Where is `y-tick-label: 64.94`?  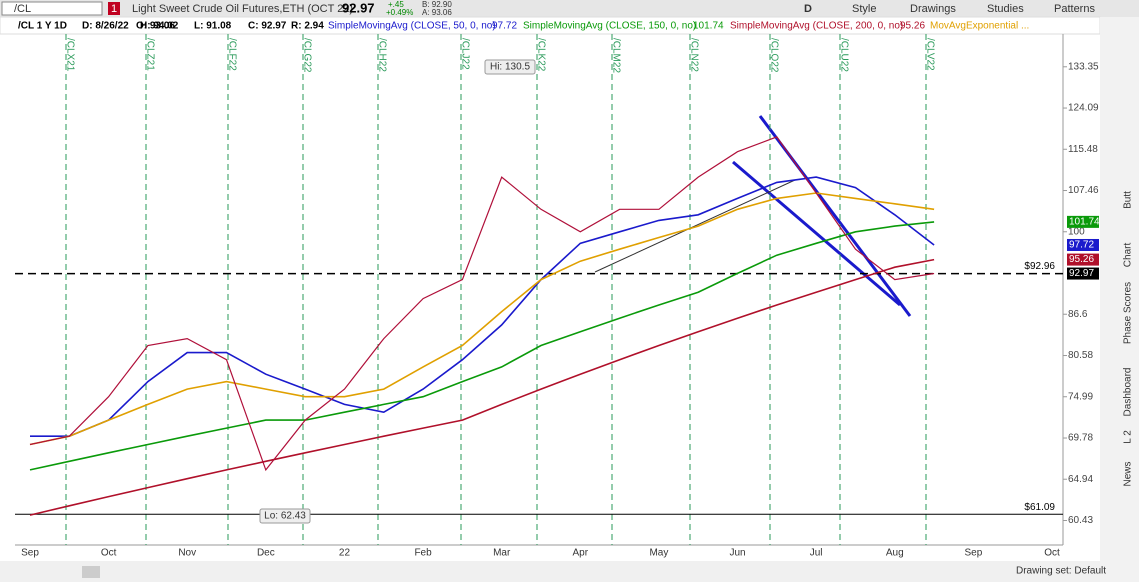
y-tick-label: 64.94 is located at coordinates (1080, 479).